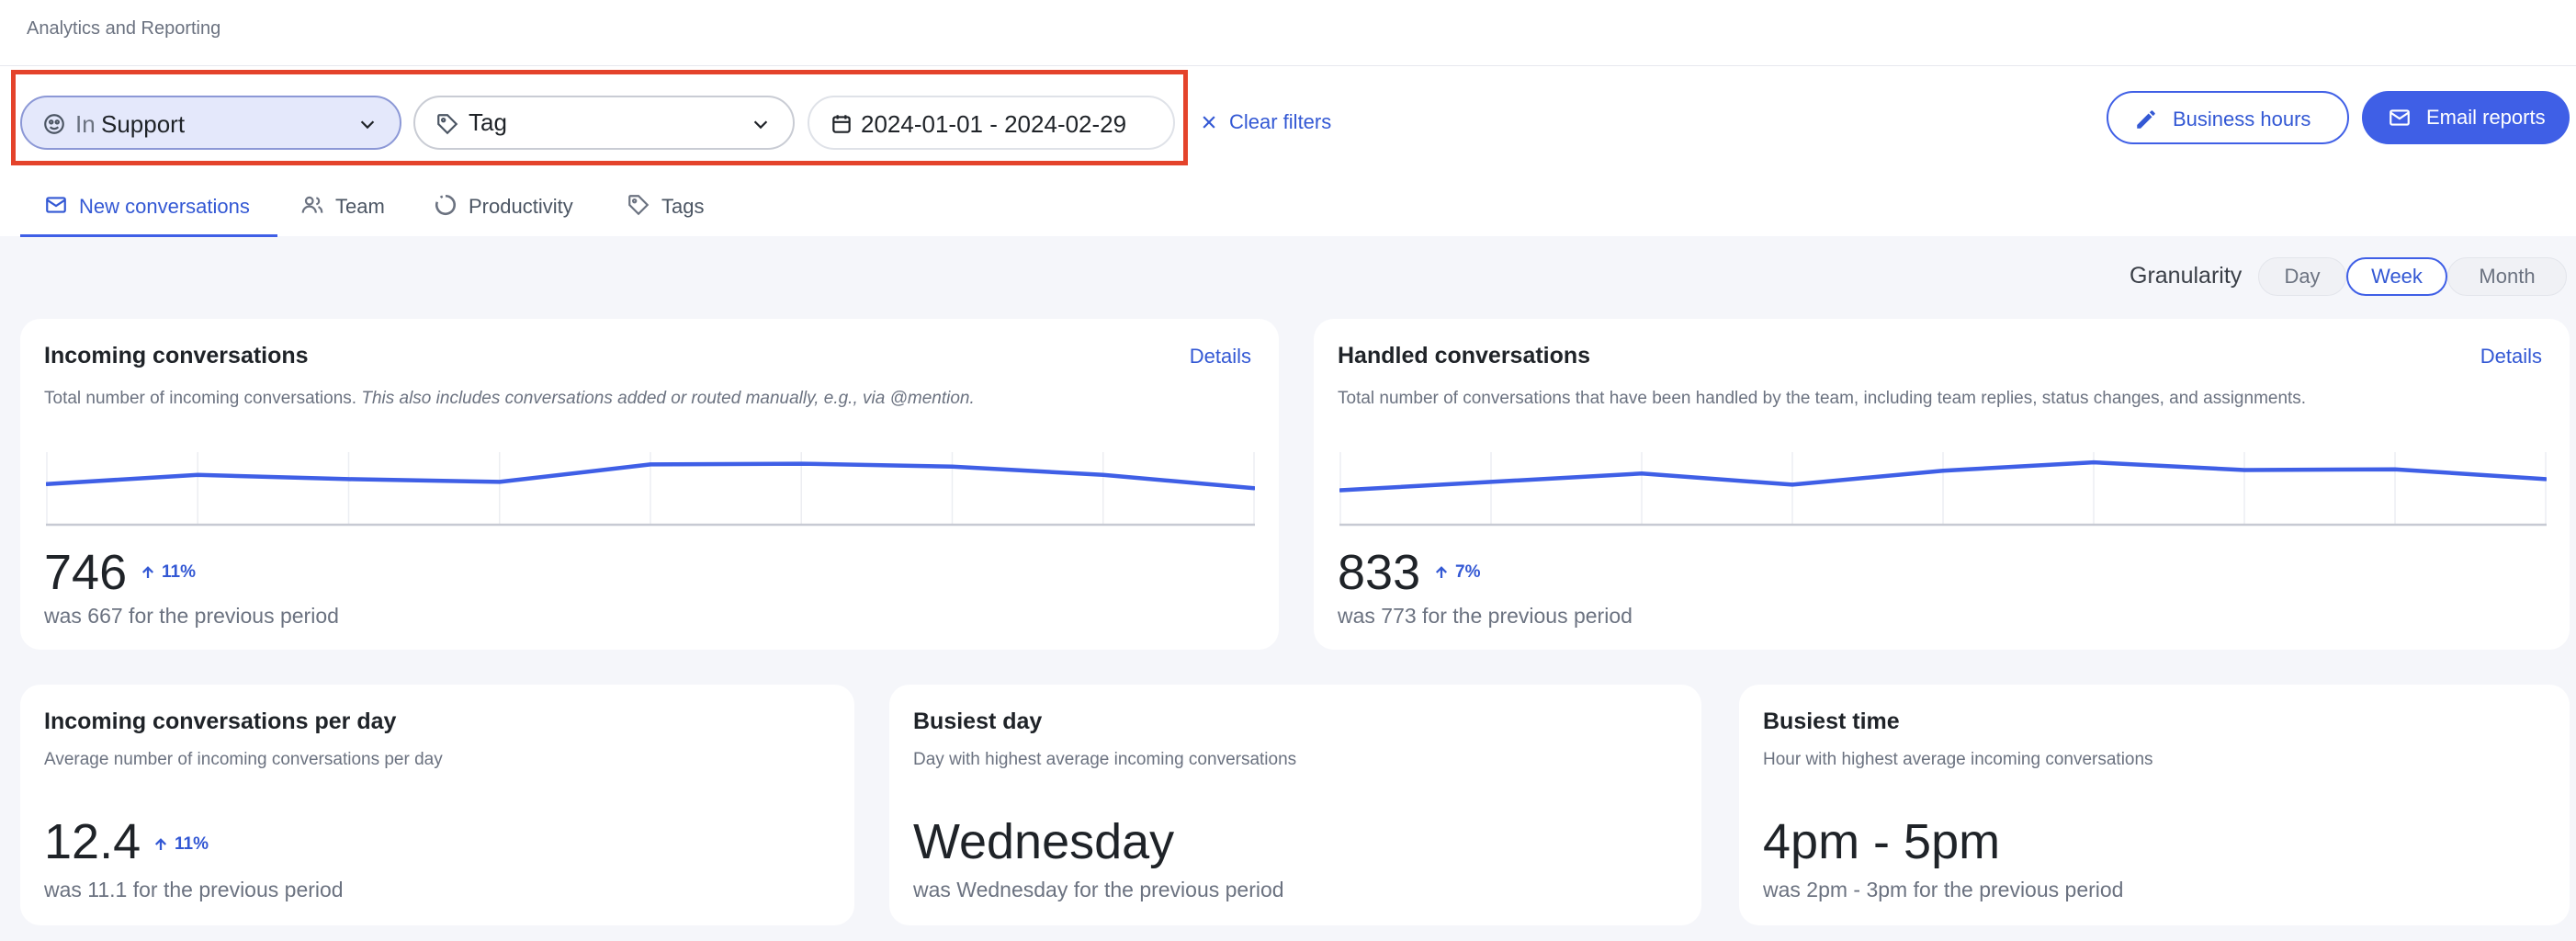 Image resolution: width=2576 pixels, height=941 pixels. What do you see at coordinates (164, 206) in the screenshot?
I see `tab-label: New conversations` at bounding box center [164, 206].